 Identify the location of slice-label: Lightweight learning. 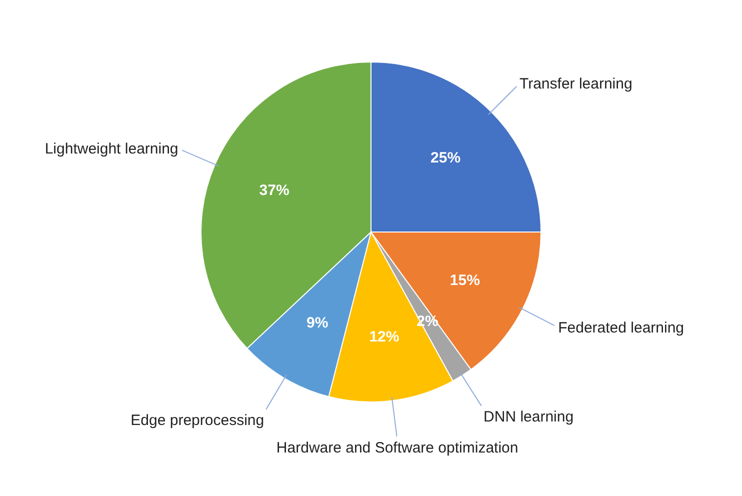
(111, 149).